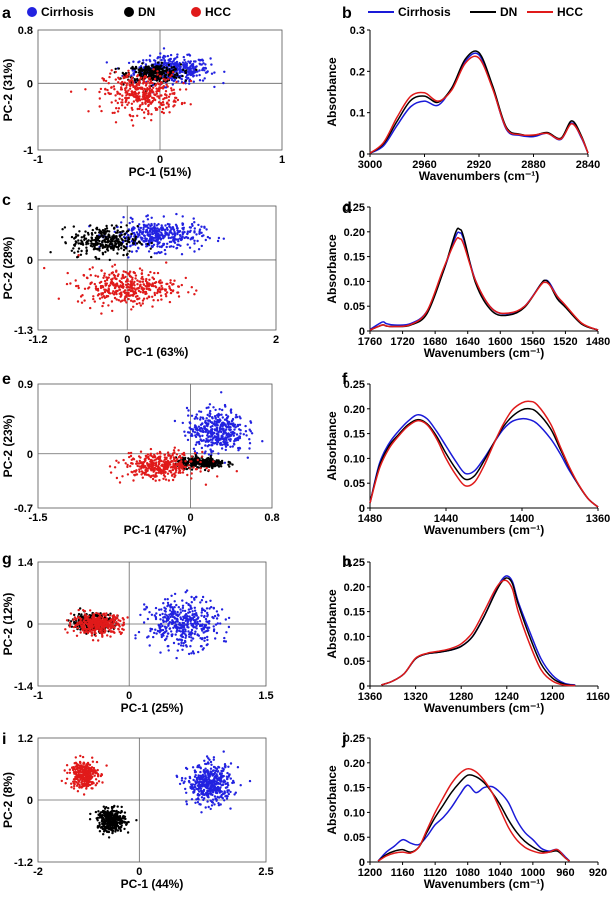  What do you see at coordinates (282, 160) in the screenshot?
I see `x-tick-label: 1` at bounding box center [282, 160].